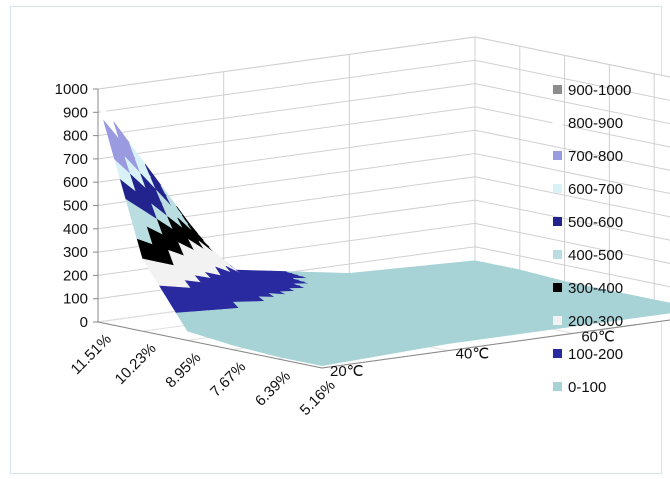 This screenshot has height=479, width=670. Describe the element at coordinates (595, 222) in the screenshot. I see `legend-label: 500-600` at that location.